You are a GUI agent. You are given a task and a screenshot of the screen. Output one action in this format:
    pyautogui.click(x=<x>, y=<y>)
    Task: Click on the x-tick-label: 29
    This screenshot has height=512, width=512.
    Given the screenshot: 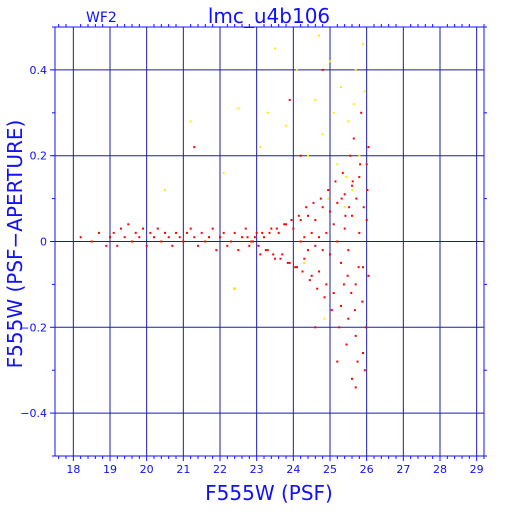 What is the action you would take?
    pyautogui.click(x=477, y=469)
    